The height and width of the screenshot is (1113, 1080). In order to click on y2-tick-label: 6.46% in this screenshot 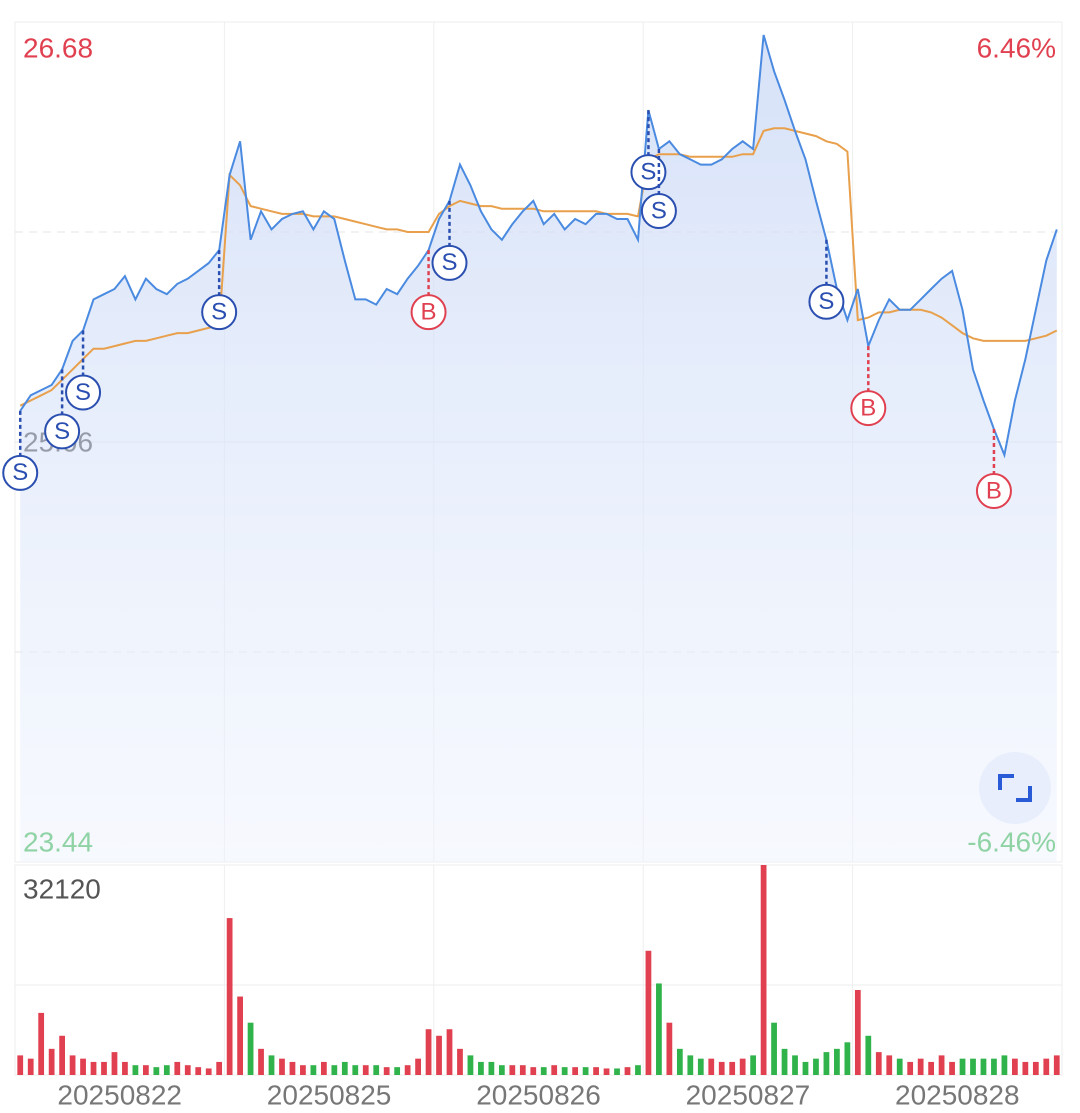, I will do `click(1016, 47)`.